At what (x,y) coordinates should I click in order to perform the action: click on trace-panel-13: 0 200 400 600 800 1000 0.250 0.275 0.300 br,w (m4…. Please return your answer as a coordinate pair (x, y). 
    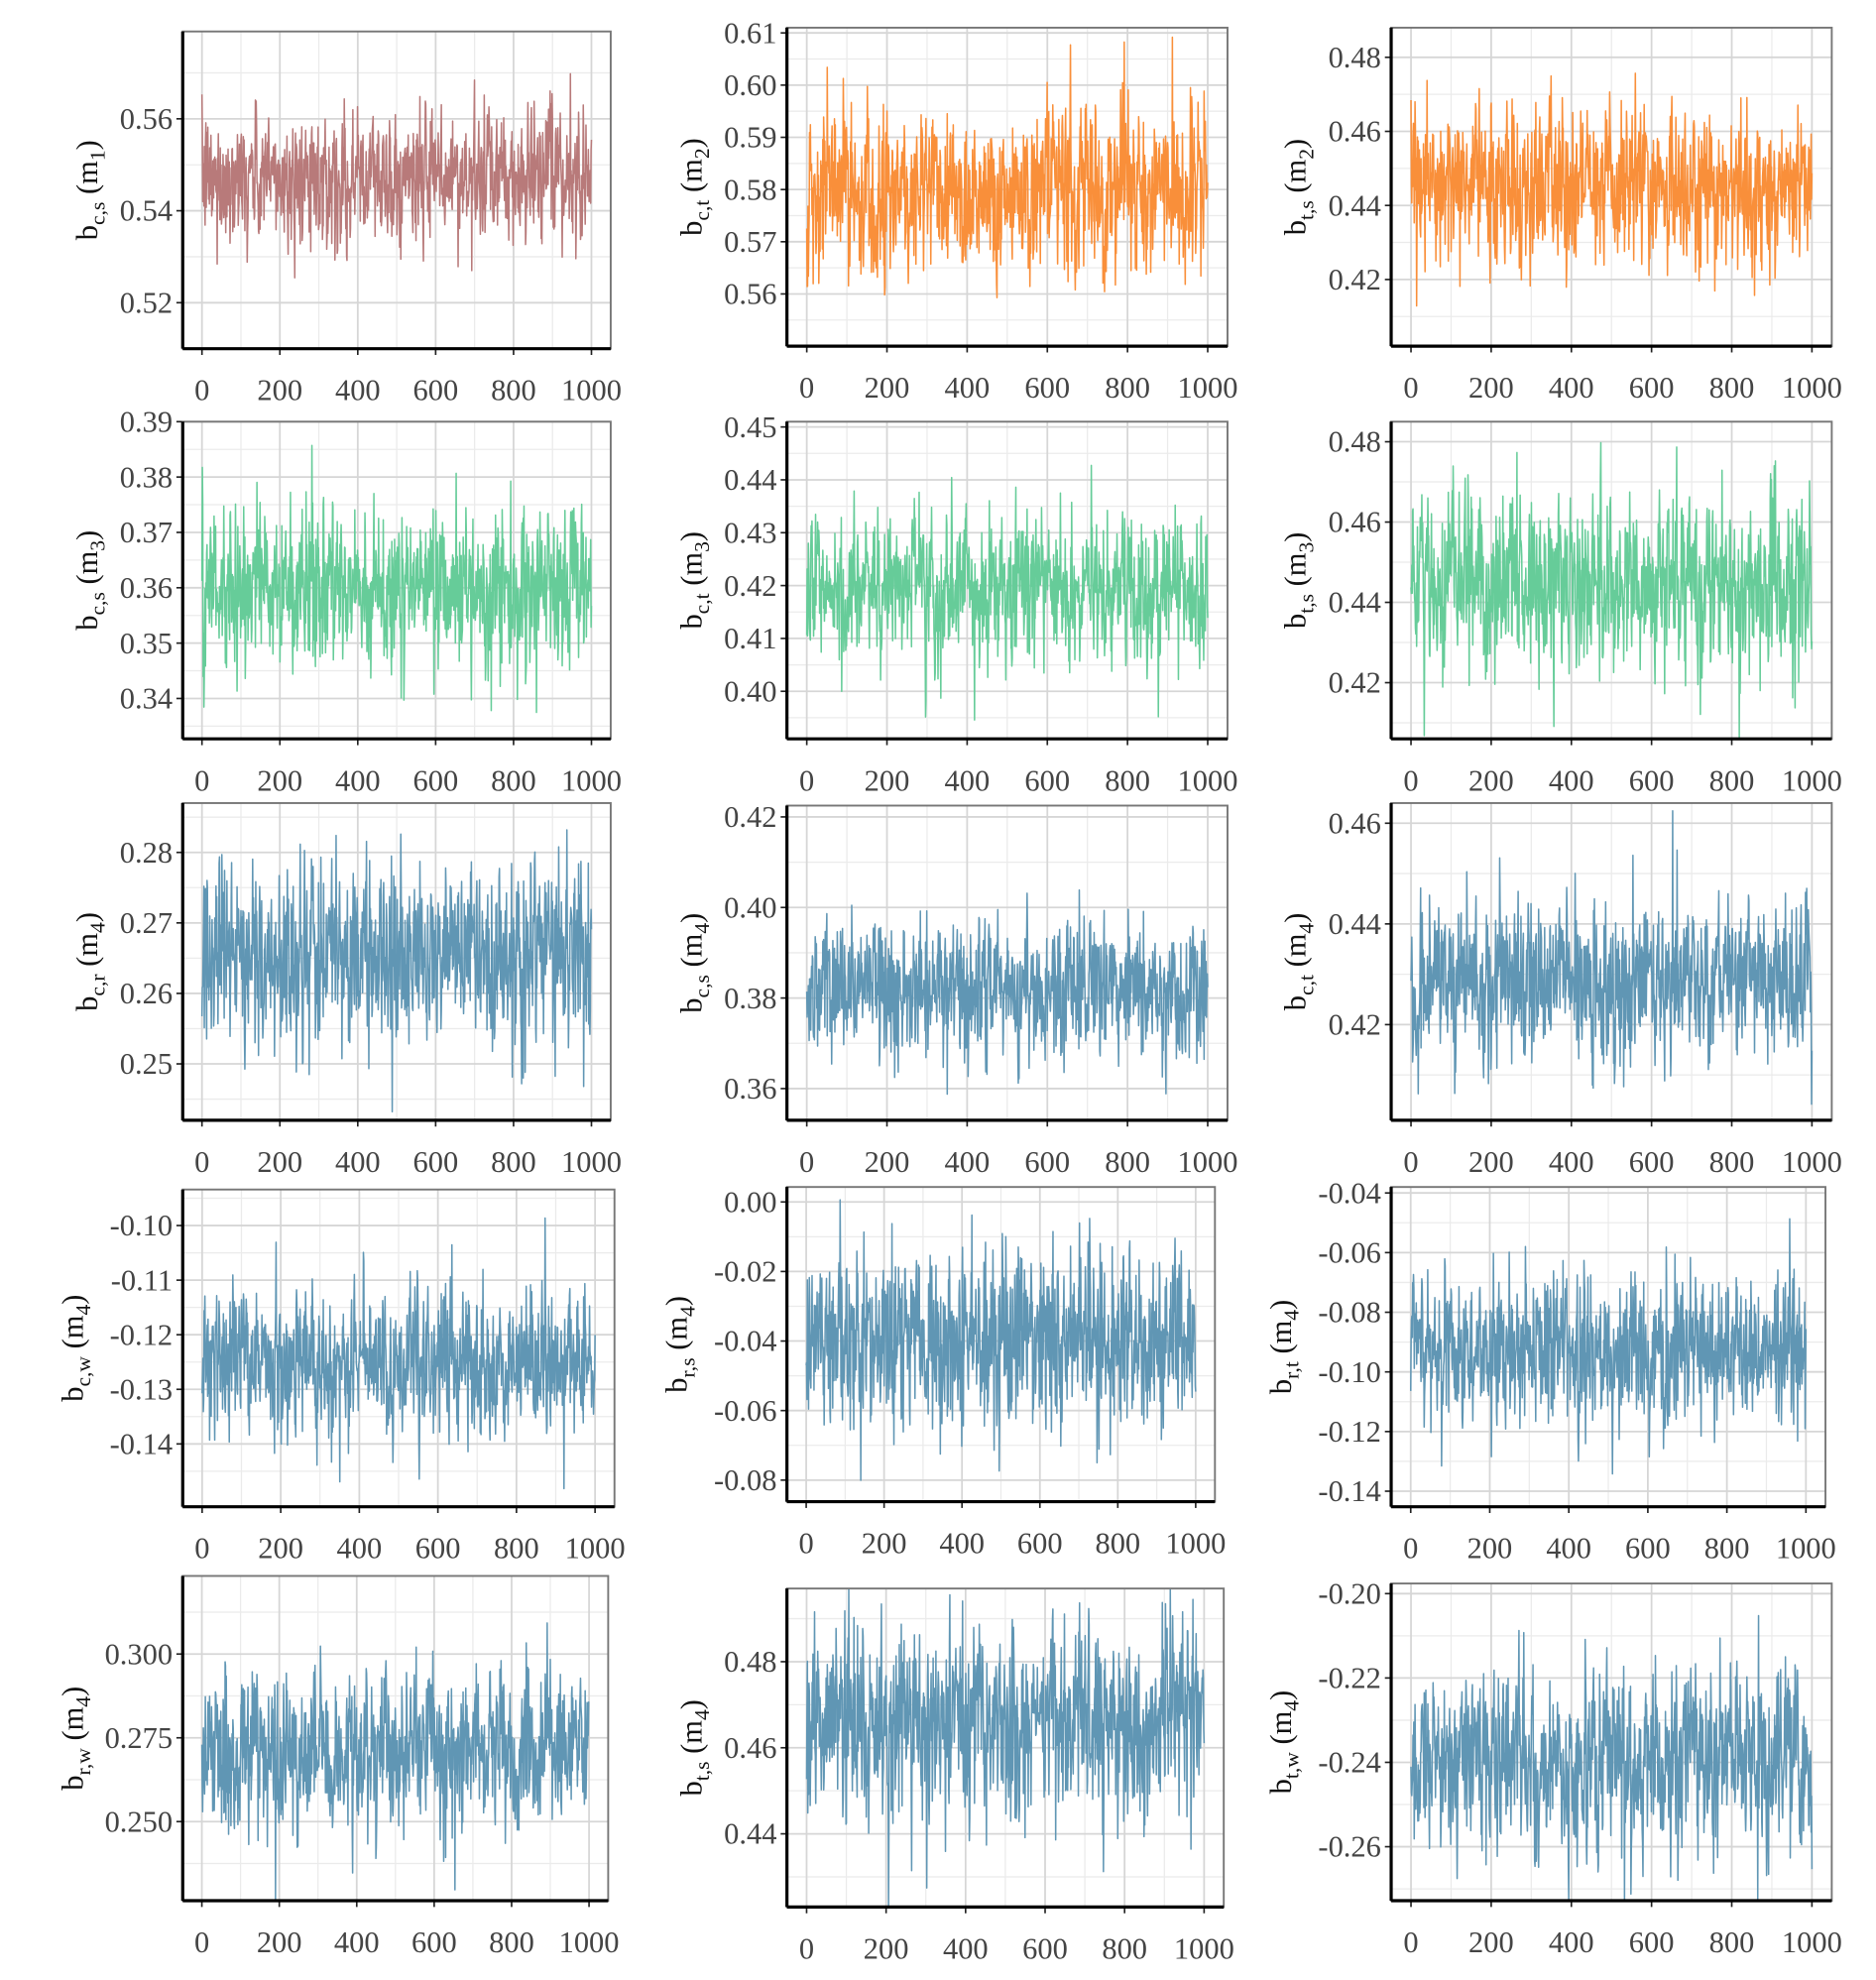
    Looking at the image, I should click on (338, 1767).